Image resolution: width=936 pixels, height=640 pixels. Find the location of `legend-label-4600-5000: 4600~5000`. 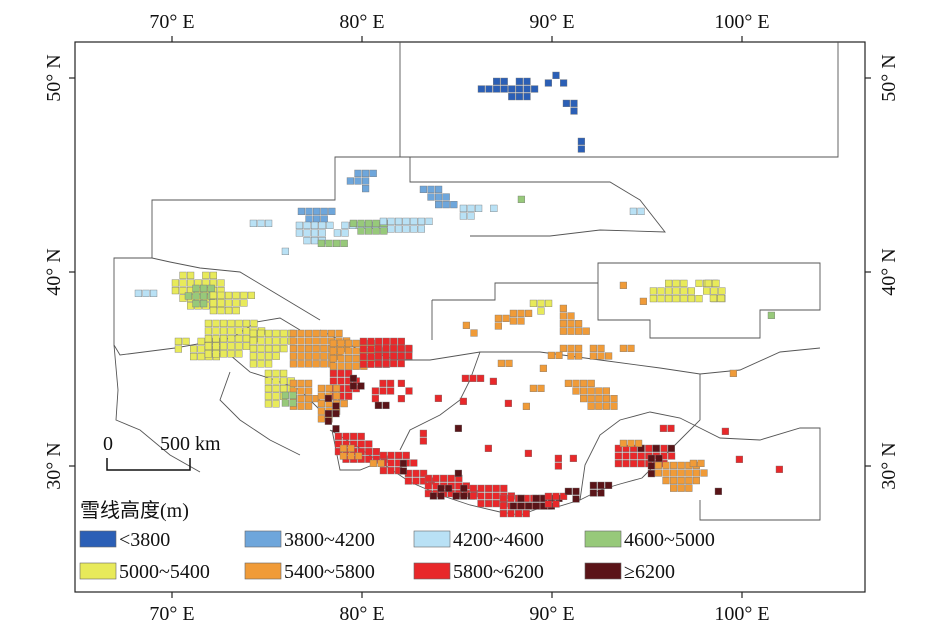

legend-label-4600-5000: 4600~5000 is located at coordinates (669, 540).